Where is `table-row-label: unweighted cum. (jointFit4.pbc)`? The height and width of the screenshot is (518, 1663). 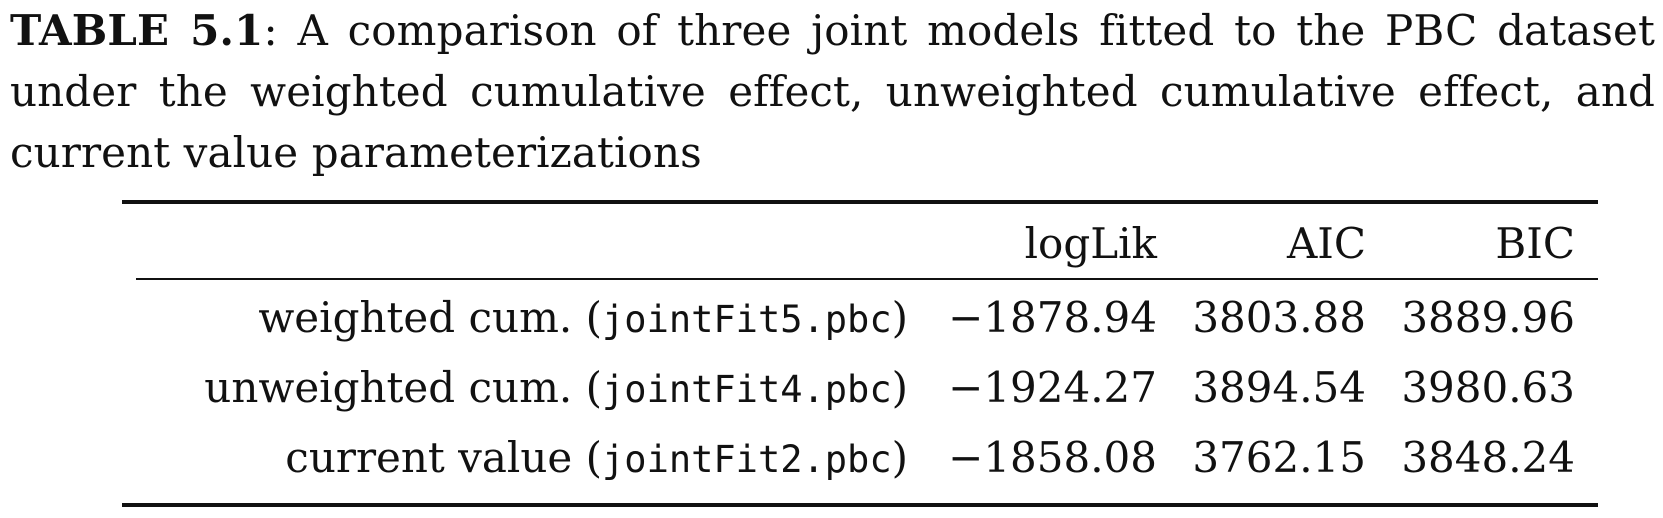
table-row-label: unweighted cum. (jointFit4.pbc) is located at coordinates (556, 387).